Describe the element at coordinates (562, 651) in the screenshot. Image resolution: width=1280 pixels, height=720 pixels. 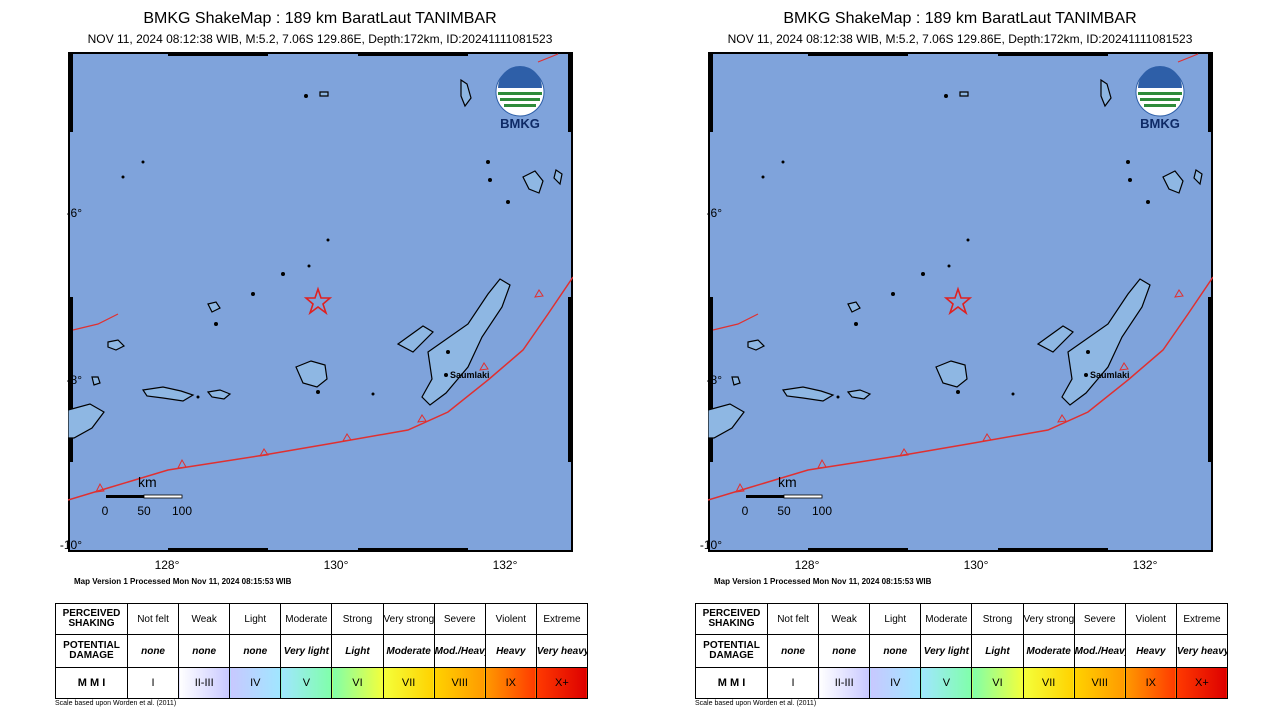
I see `damage-cell: Very heavy` at that location.